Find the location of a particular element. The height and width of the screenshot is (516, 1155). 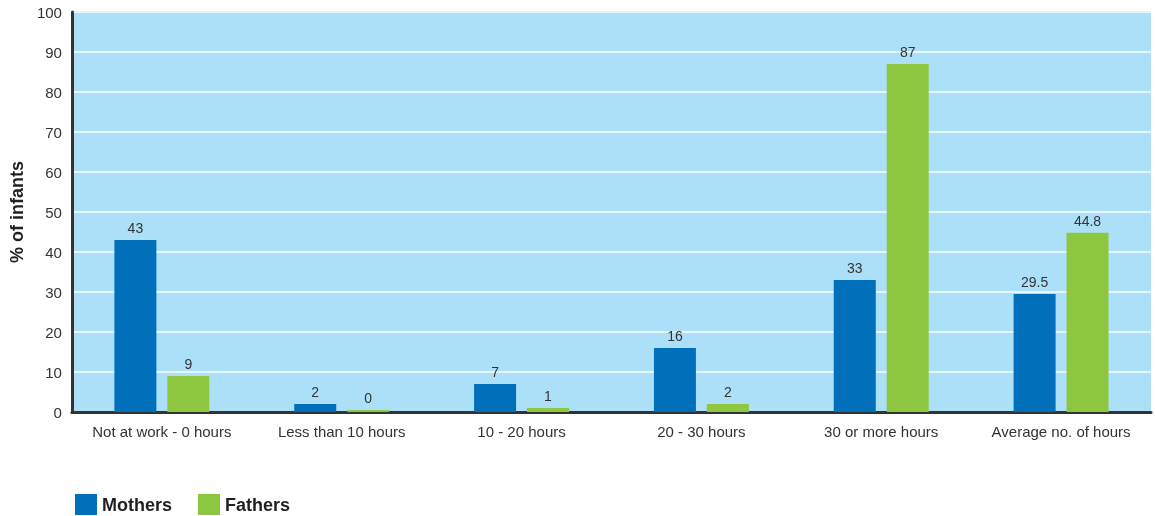

y-tick-label: 90 is located at coordinates (53, 52).